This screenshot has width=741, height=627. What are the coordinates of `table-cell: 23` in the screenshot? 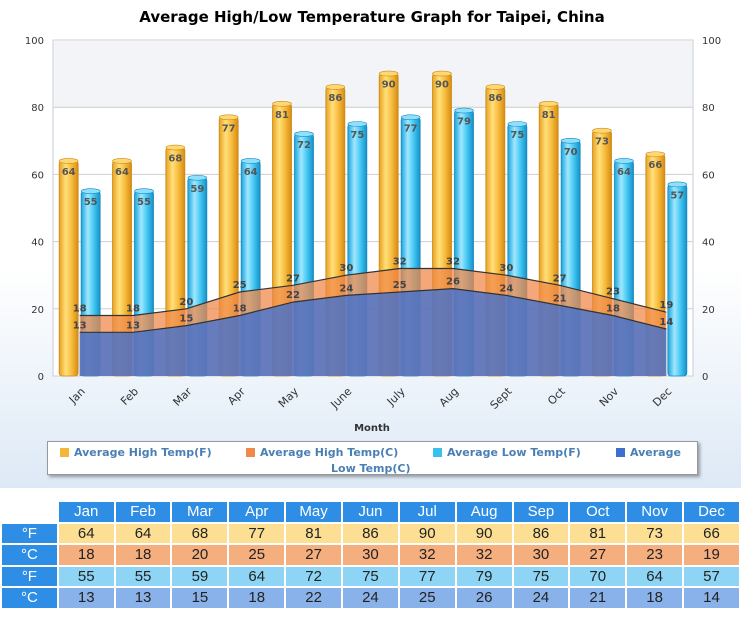 It's located at (655, 555).